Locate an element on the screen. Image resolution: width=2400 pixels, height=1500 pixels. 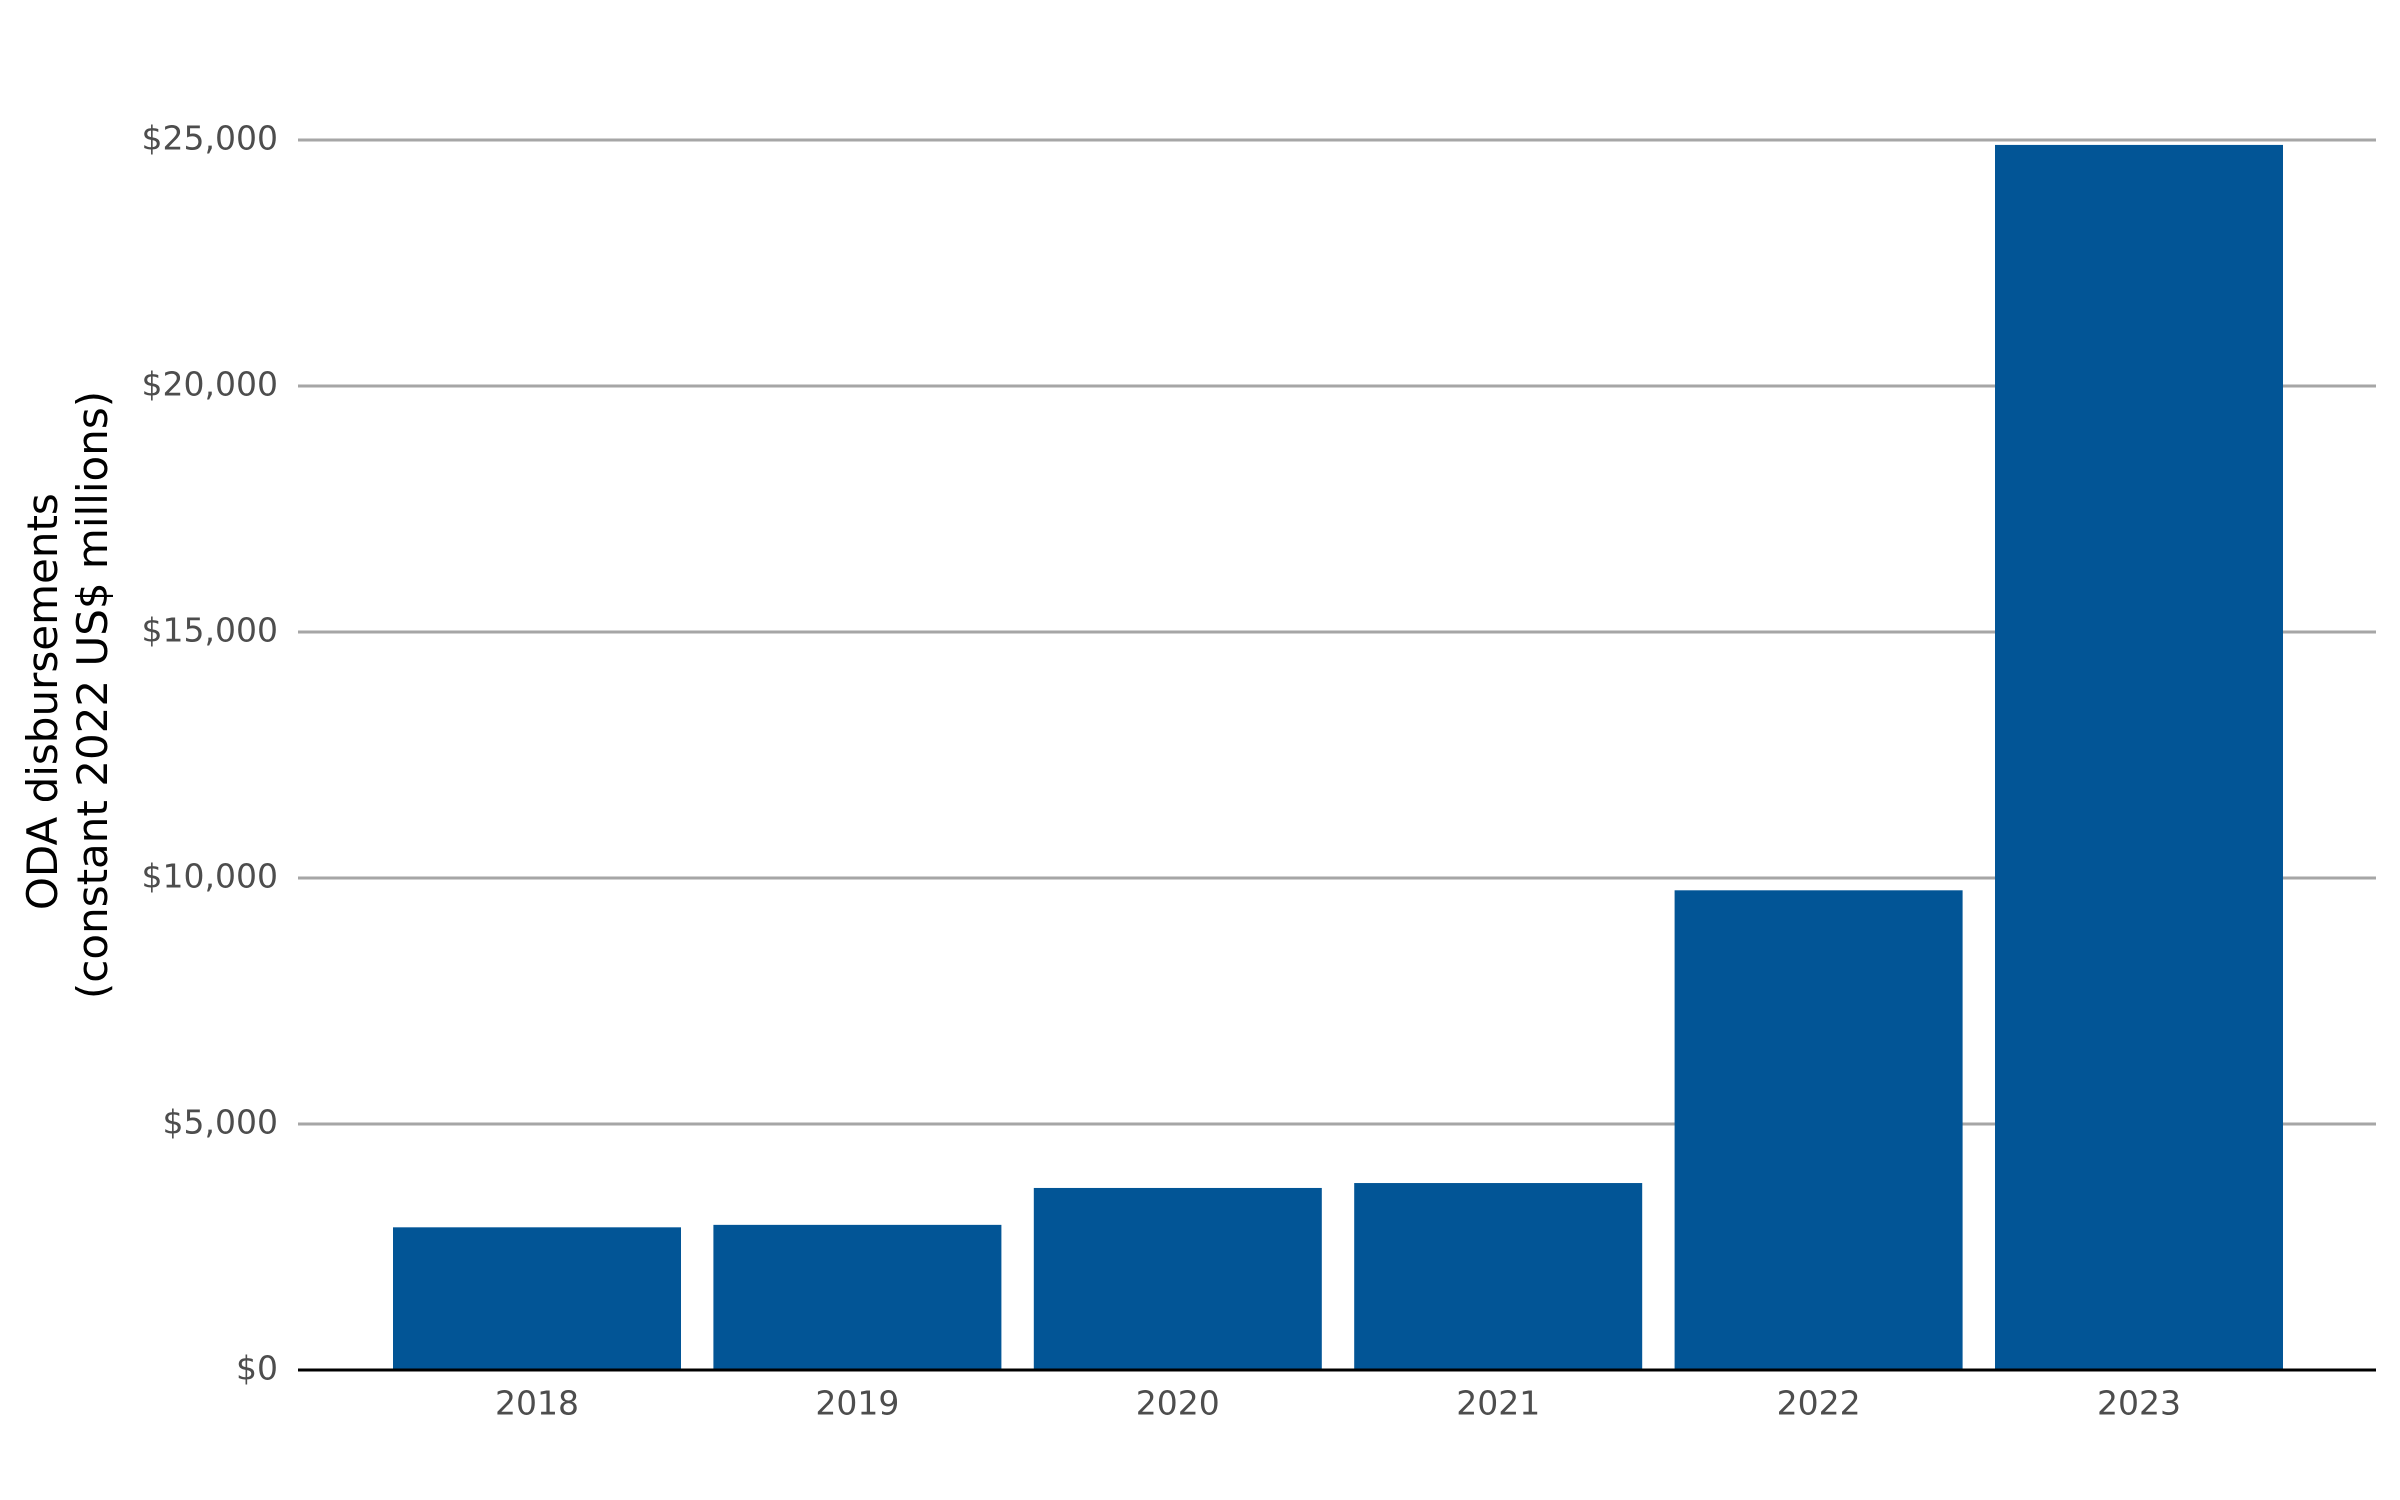
bar-2021 is located at coordinates (1498, 1276).